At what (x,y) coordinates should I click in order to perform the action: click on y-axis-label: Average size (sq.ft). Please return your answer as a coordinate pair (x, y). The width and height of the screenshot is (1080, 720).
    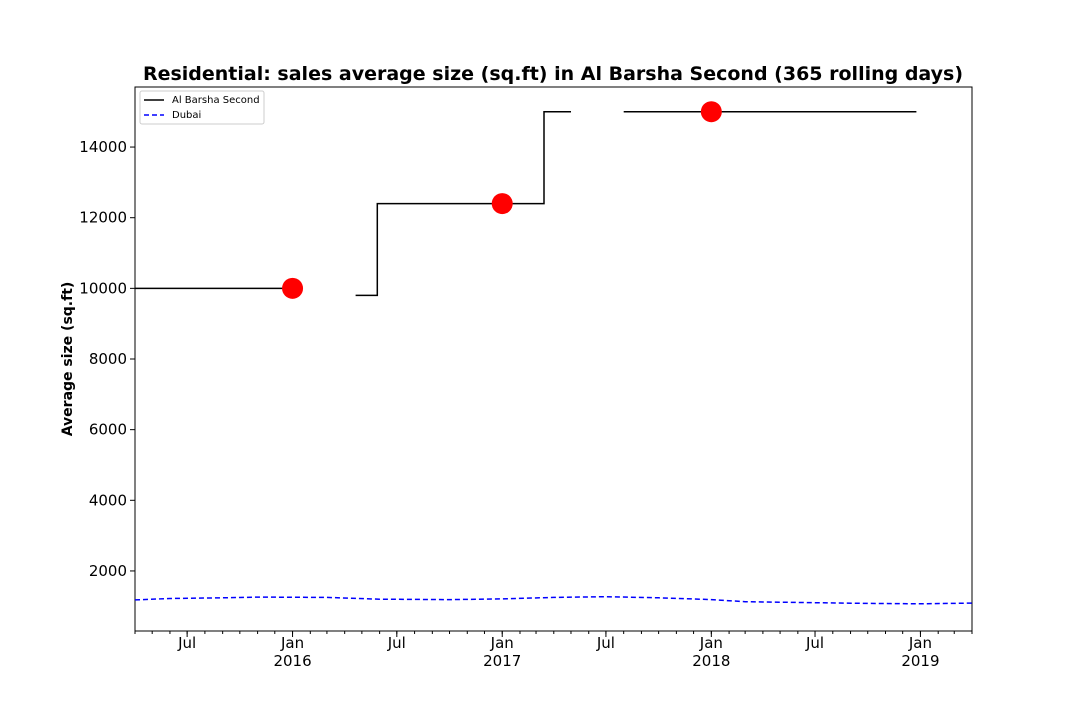
    Looking at the image, I should click on (68, 359).